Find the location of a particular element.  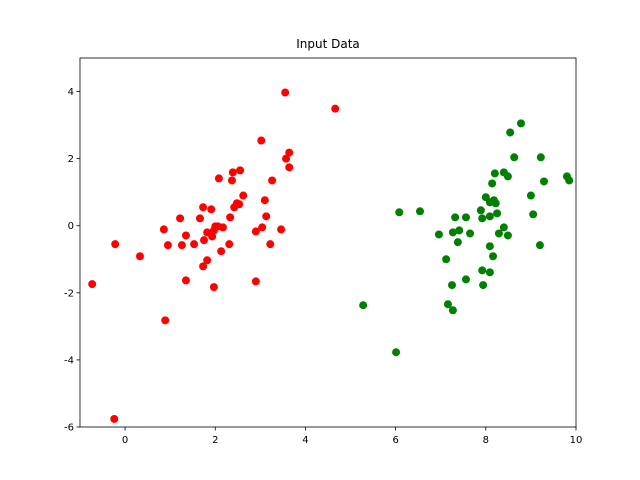

x-tick-label: 4 is located at coordinates (305, 440).